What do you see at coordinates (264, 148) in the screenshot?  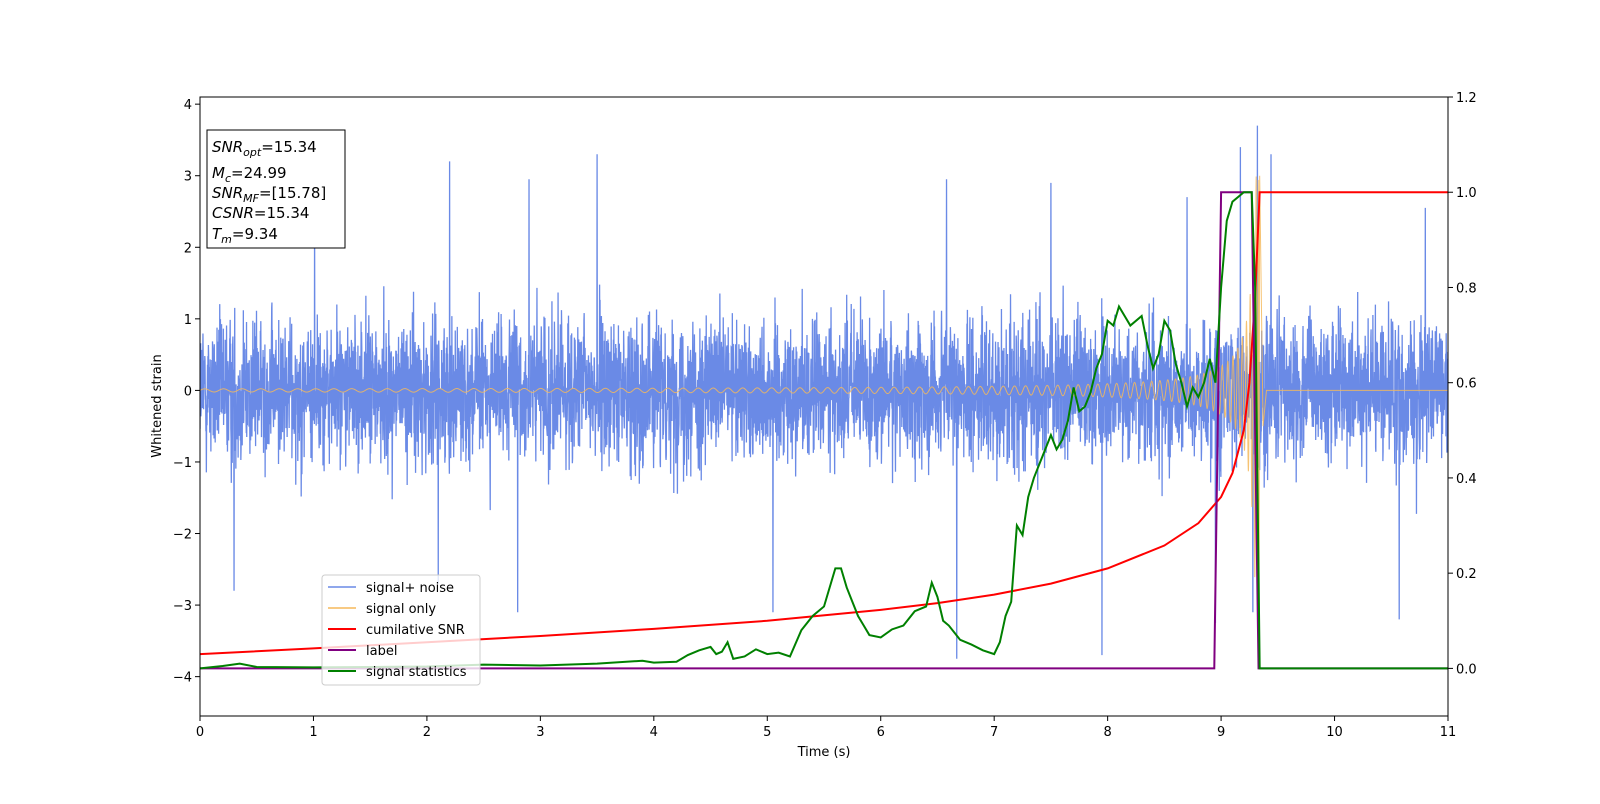 I see `info-snr-opt: SNRopt=15.34` at bounding box center [264, 148].